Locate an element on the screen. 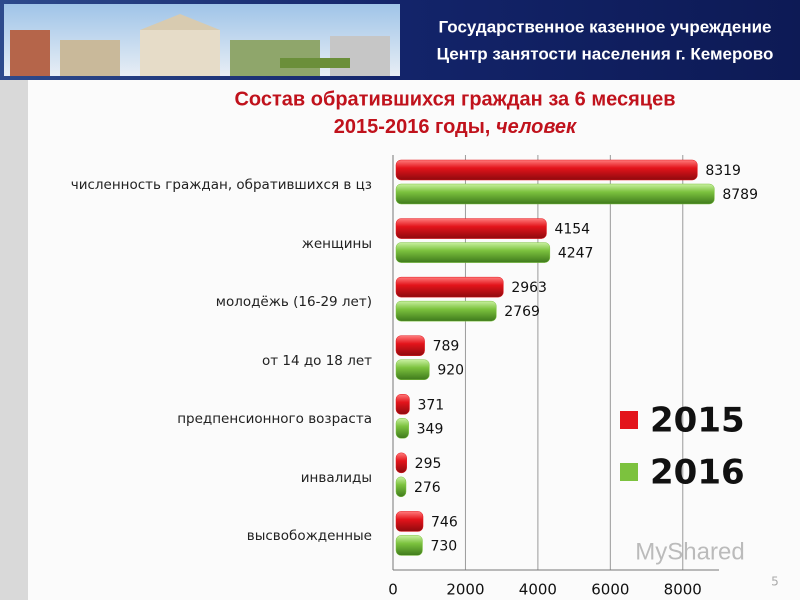 The height and width of the screenshot is (600, 800). value-label: 920 is located at coordinates (450, 371).